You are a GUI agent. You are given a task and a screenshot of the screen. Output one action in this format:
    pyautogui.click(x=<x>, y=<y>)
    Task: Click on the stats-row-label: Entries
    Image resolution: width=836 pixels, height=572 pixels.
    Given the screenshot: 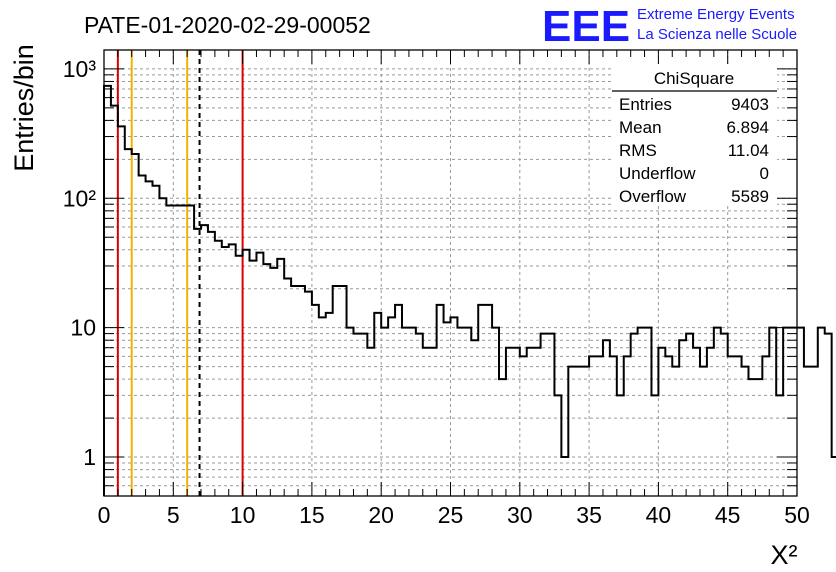 What is the action you would take?
    pyautogui.click(x=645, y=104)
    